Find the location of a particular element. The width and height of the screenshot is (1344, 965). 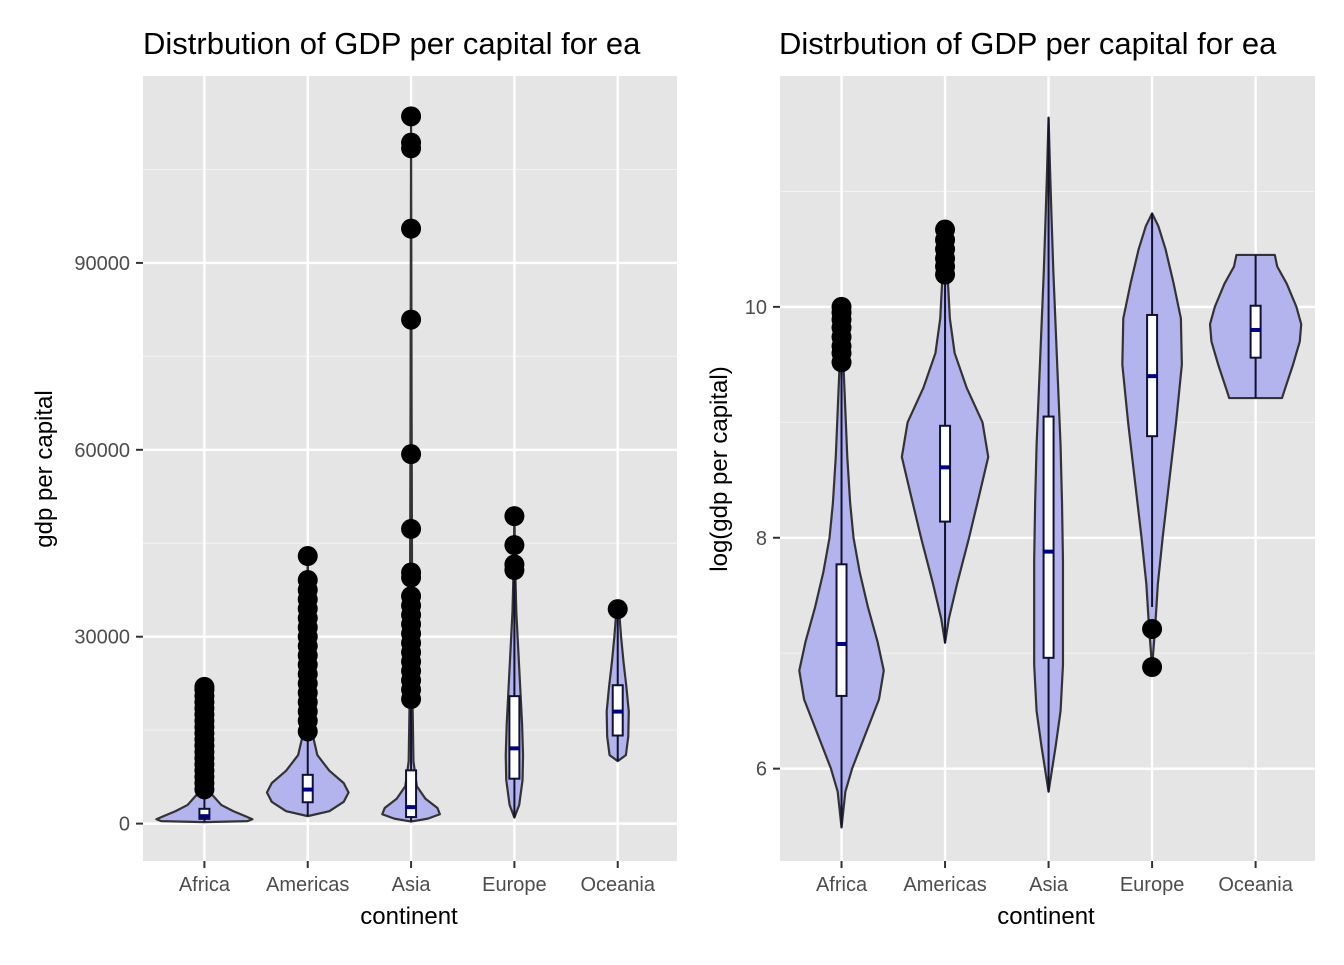

outlier-point-oceania is located at coordinates (617, 609).